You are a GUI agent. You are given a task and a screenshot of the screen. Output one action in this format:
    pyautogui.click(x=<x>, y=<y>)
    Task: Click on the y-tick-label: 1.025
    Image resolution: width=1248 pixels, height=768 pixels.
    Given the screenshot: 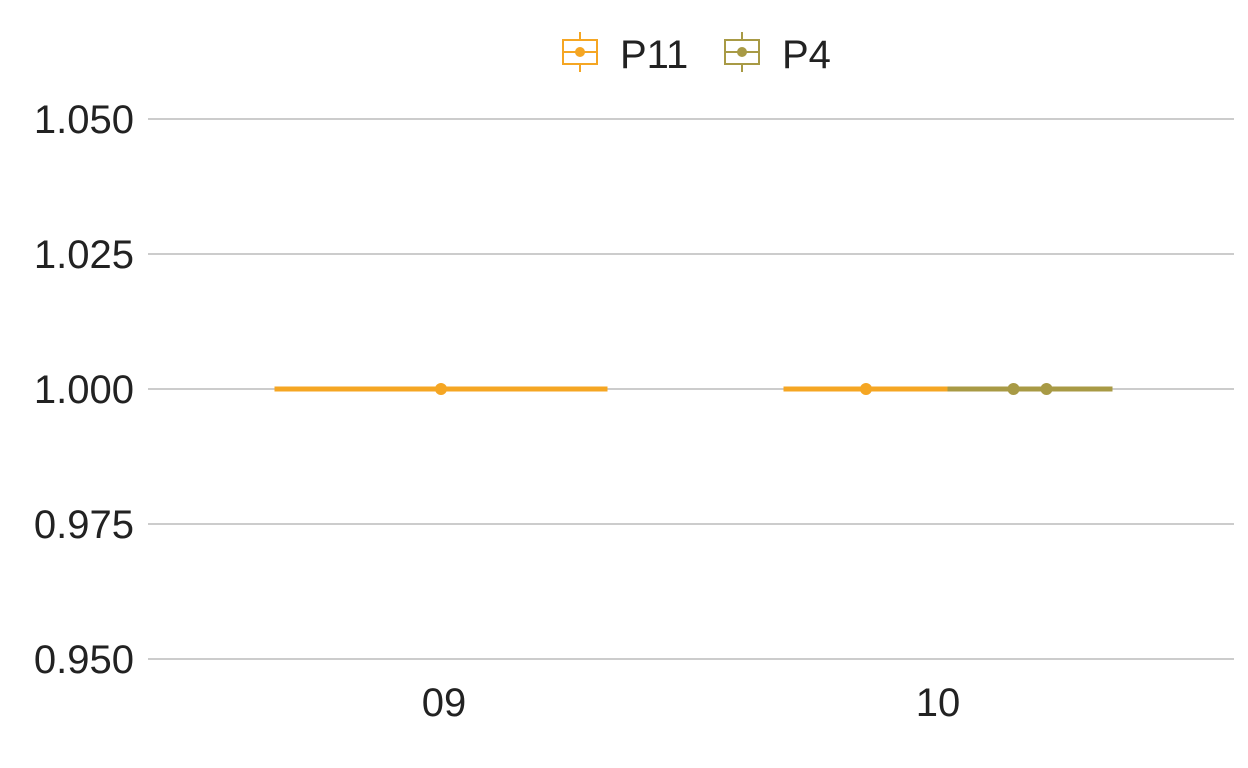 What is the action you would take?
    pyautogui.click(x=84, y=255)
    